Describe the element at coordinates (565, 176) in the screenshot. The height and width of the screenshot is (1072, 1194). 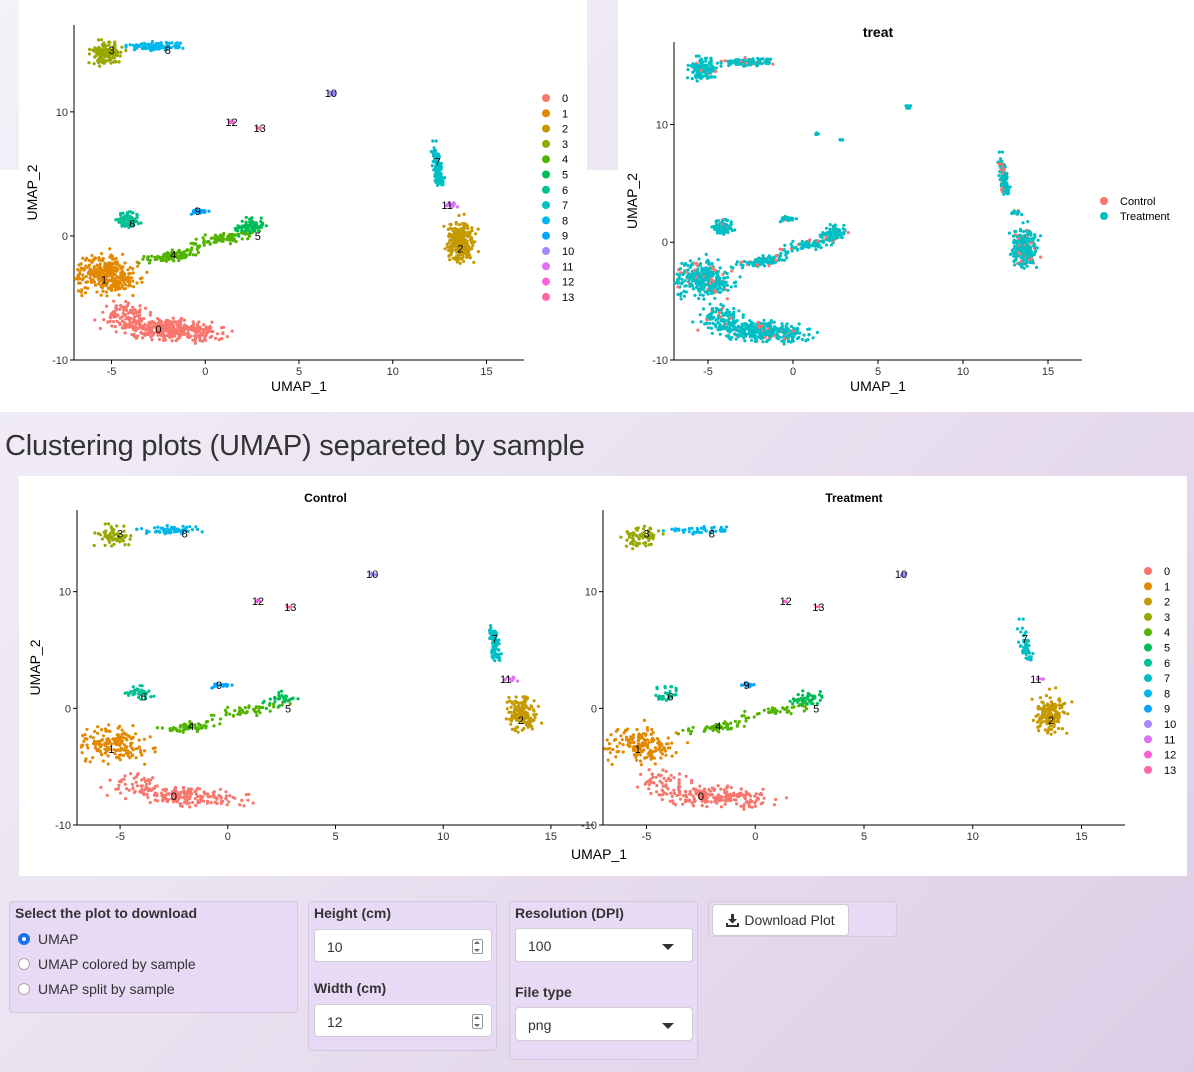
I see `legend-label: 5` at that location.